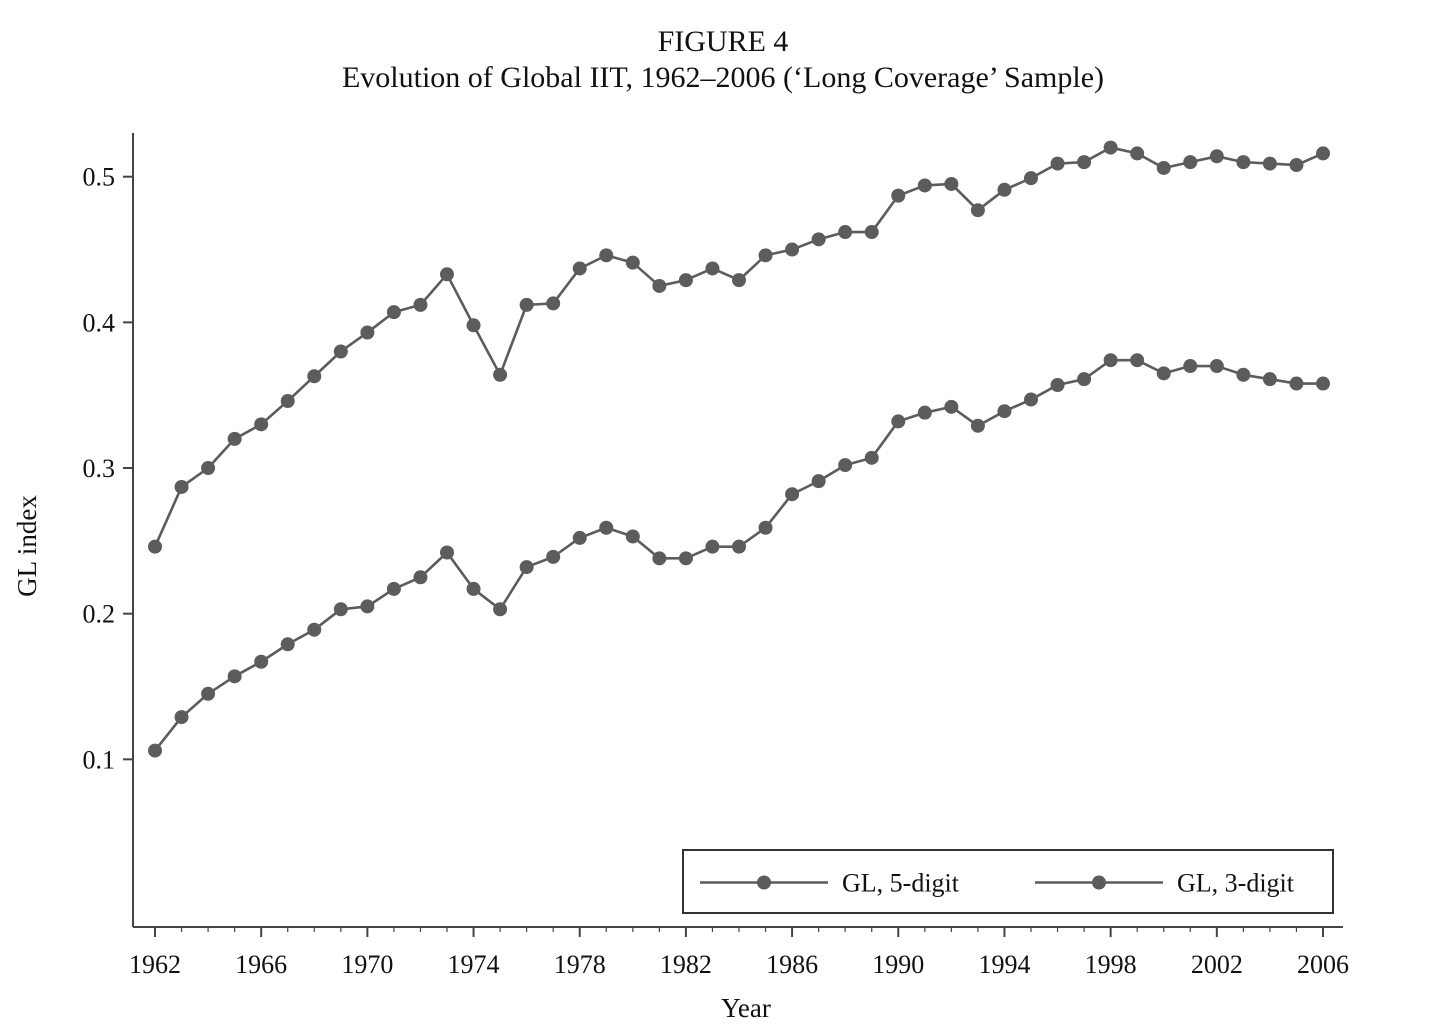  I want to click on x-tick-label: 2002, so click(1217, 964).